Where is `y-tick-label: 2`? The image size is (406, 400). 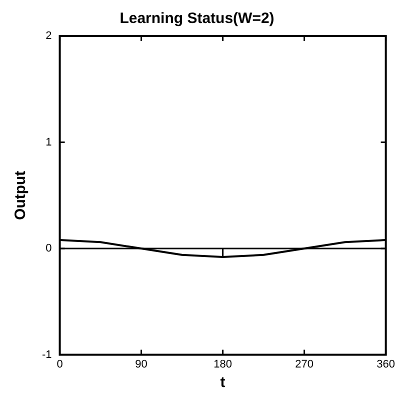
y-tick-label: 2 is located at coordinates (49, 36).